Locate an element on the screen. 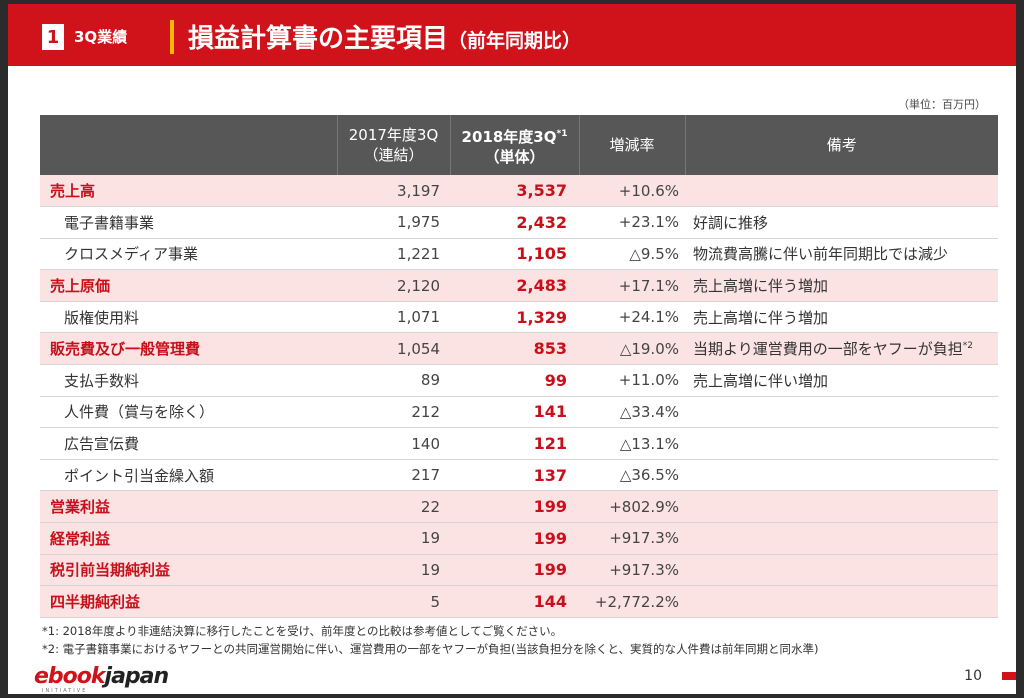 This screenshot has height=698, width=1024. row-cur-value: 1,329 is located at coordinates (514, 317).